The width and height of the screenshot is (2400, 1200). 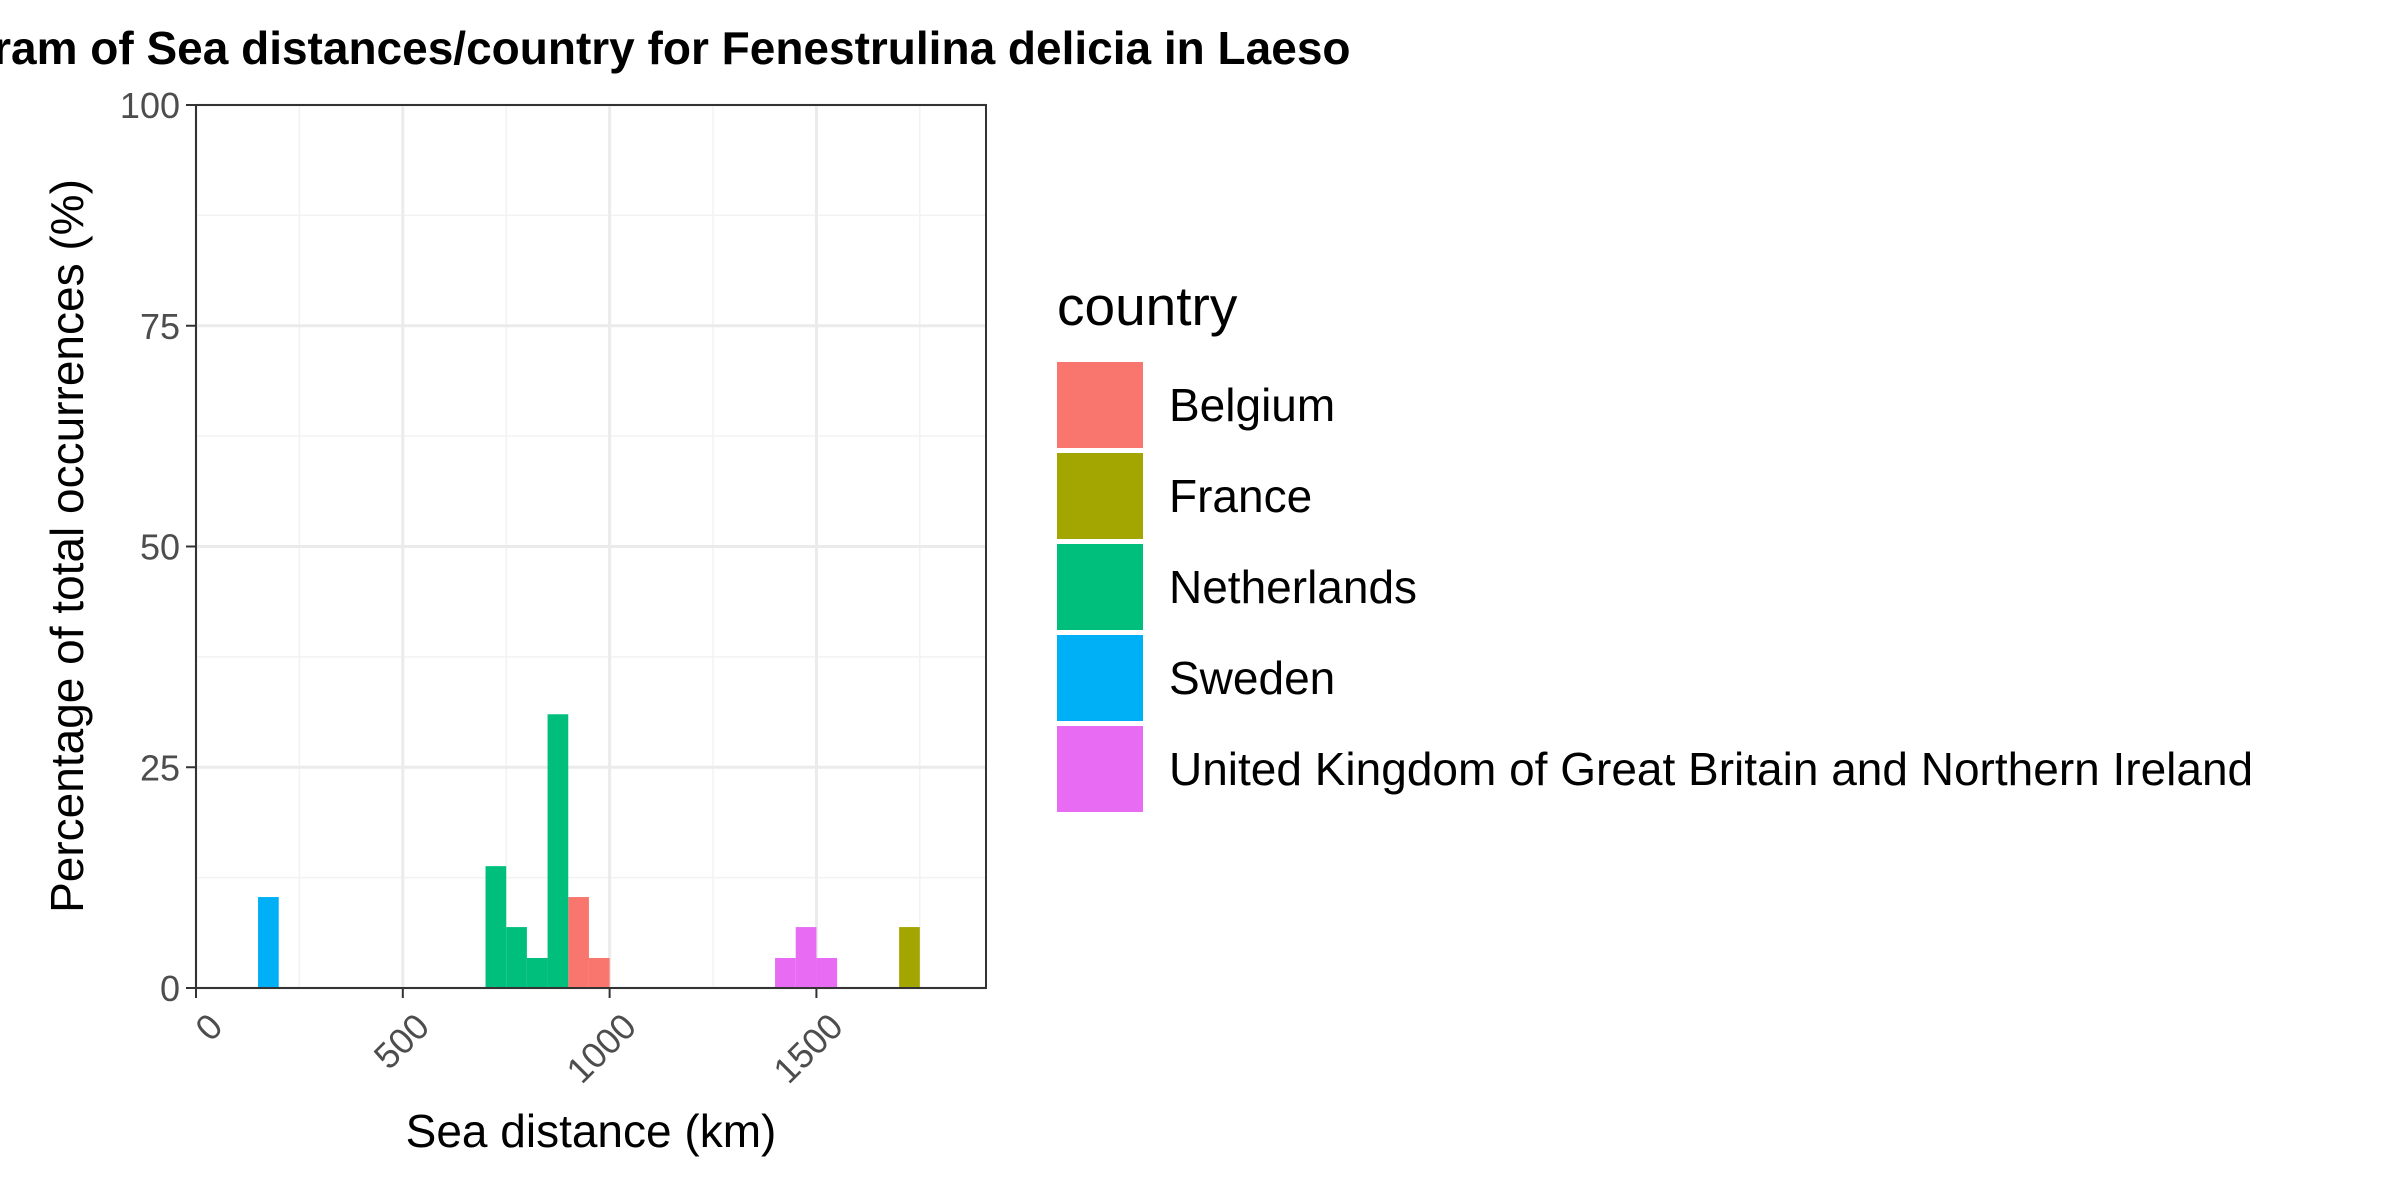 What do you see at coordinates (170, 988) in the screenshot?
I see `y-axis-tick-label: 0` at bounding box center [170, 988].